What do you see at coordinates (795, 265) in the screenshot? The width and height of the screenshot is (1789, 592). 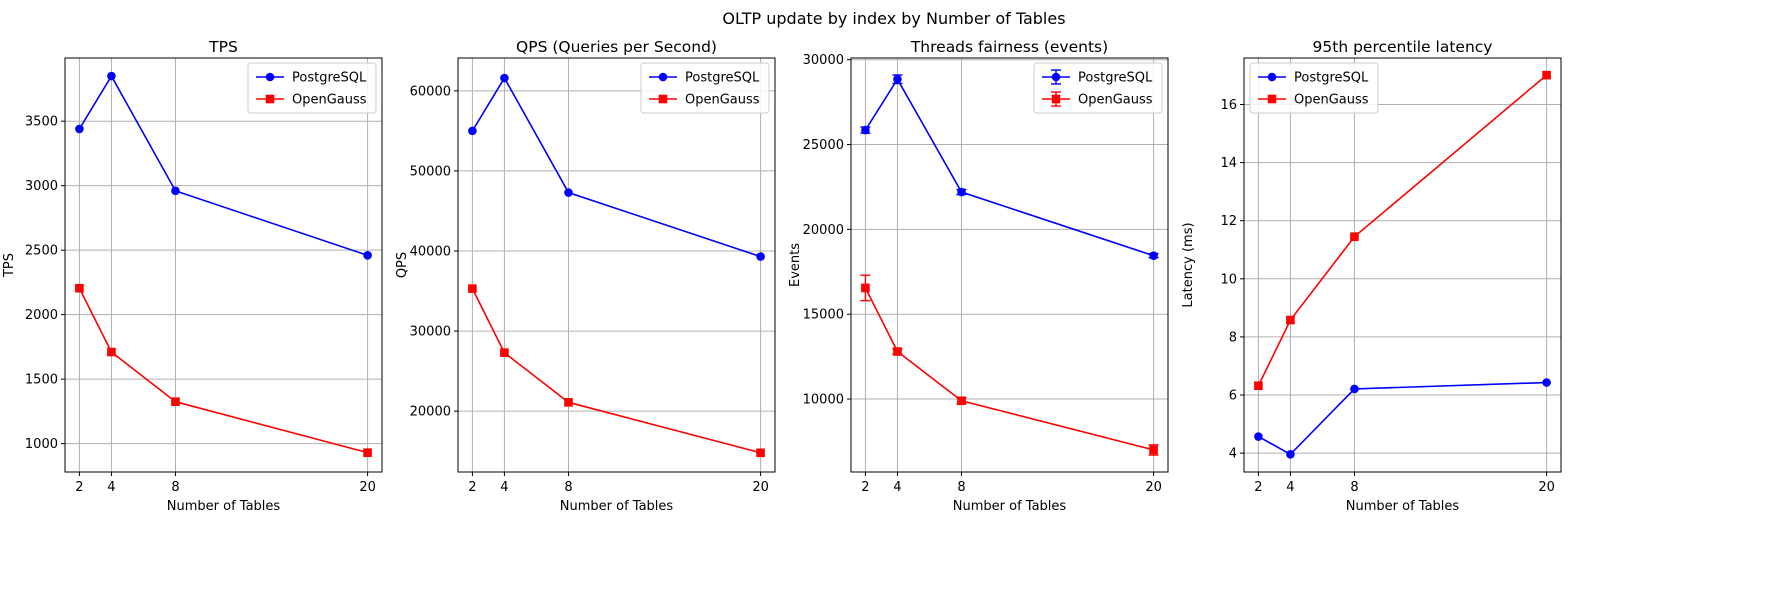 I see `y-axis-label: Events` at bounding box center [795, 265].